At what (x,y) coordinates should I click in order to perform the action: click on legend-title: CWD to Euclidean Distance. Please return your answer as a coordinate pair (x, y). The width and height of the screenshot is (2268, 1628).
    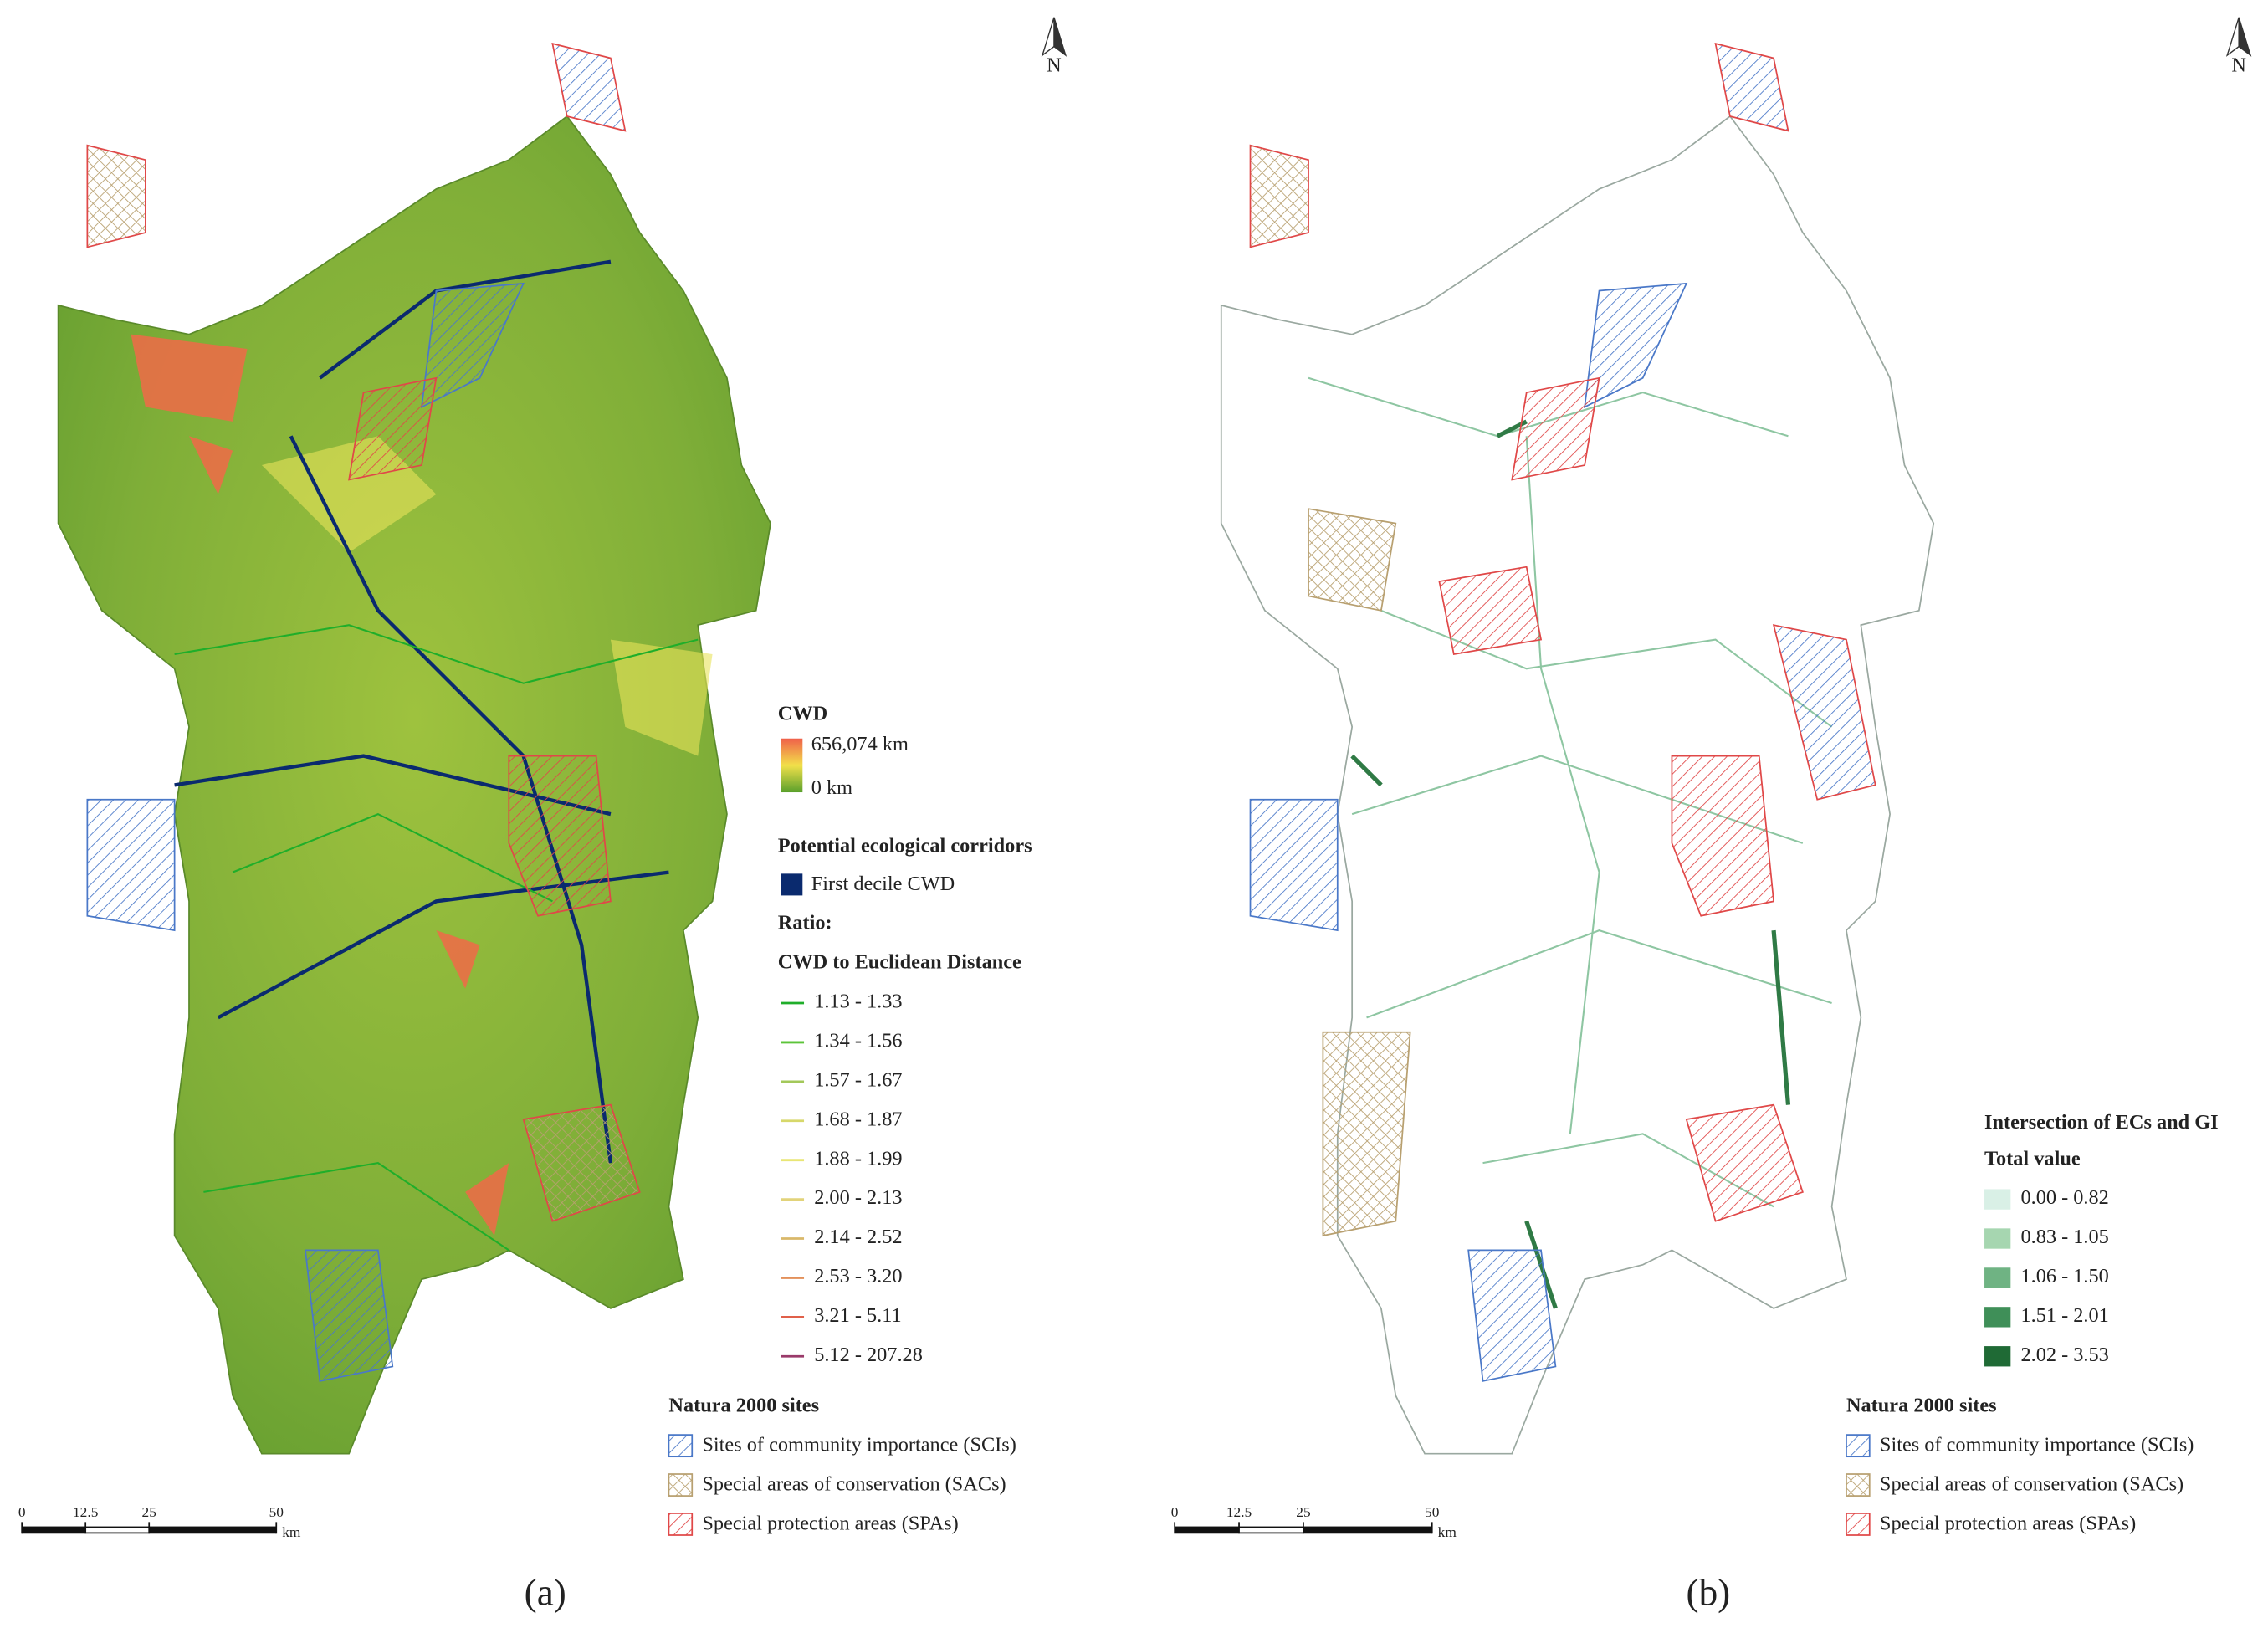
    Looking at the image, I should click on (899, 962).